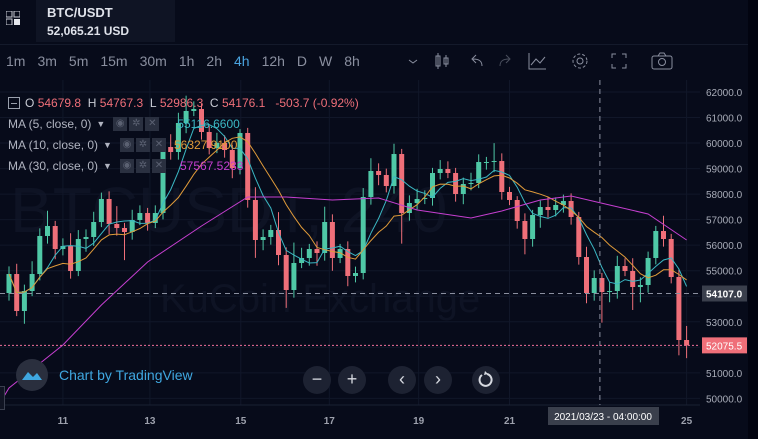  I want to click on price-axis-label: 50000.0, so click(724, 399).